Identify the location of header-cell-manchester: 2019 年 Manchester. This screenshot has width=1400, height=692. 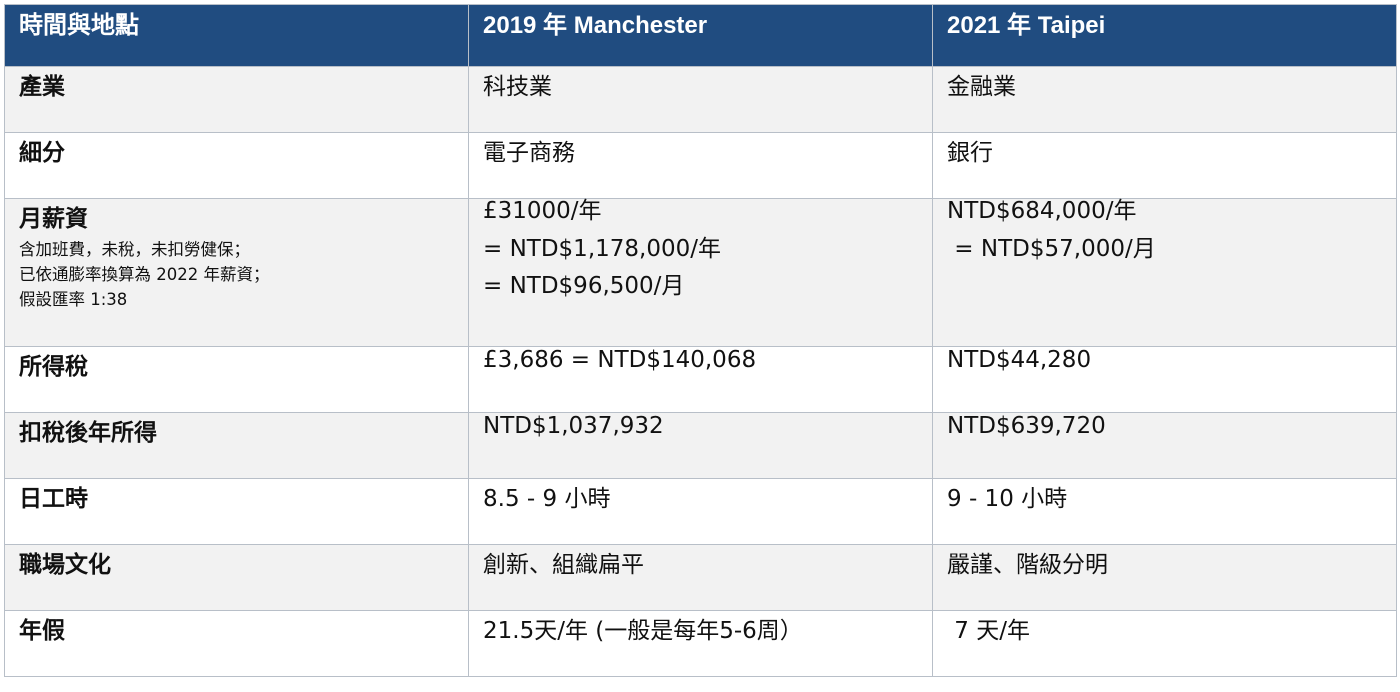
(700, 35).